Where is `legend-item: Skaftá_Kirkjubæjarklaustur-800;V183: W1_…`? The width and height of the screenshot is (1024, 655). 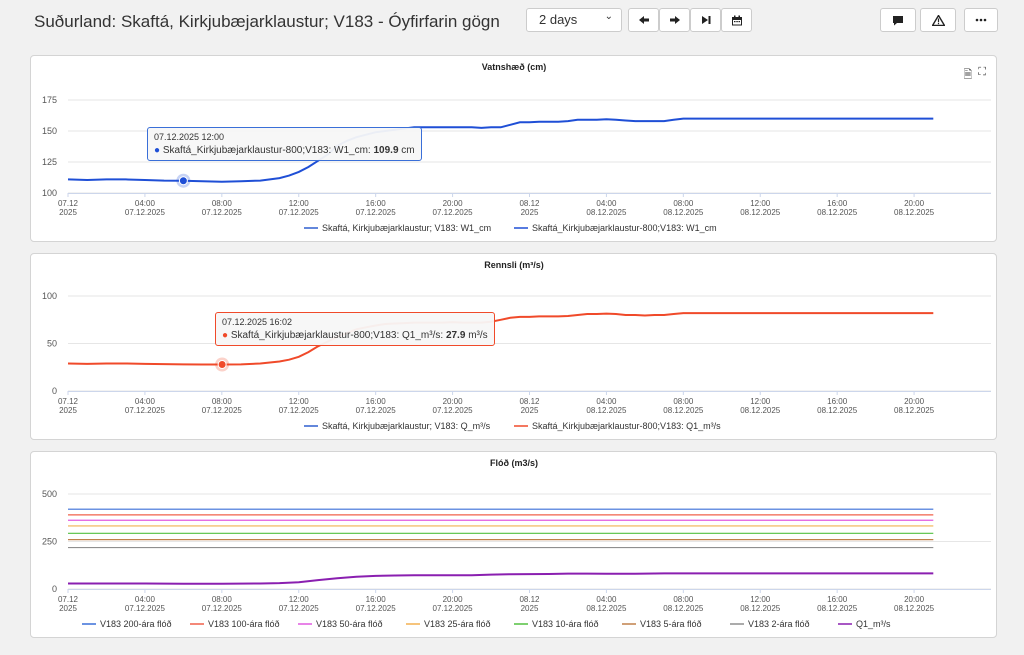
legend-item: Skaftá_Kirkjubæjarklaustur-800;V183: W1_… is located at coordinates (624, 228).